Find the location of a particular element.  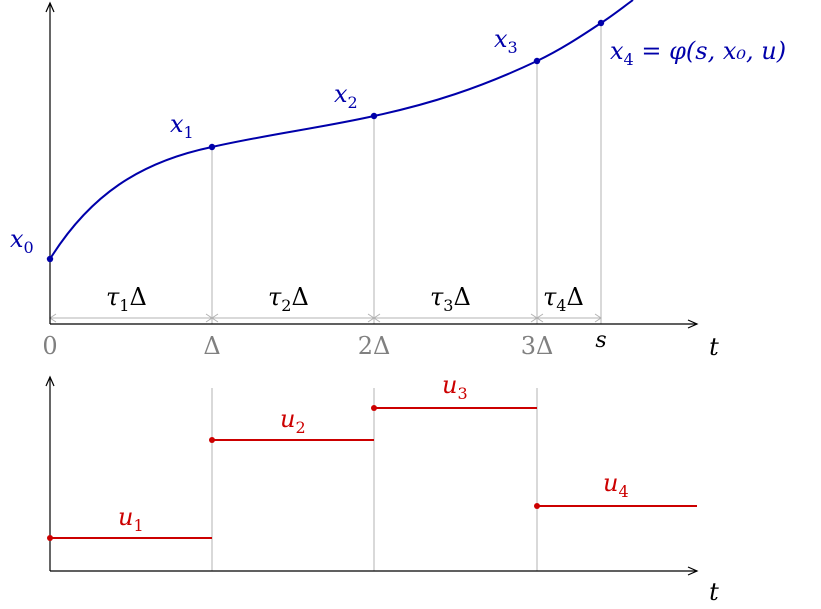

control-start-u3 is located at coordinates (374, 408).